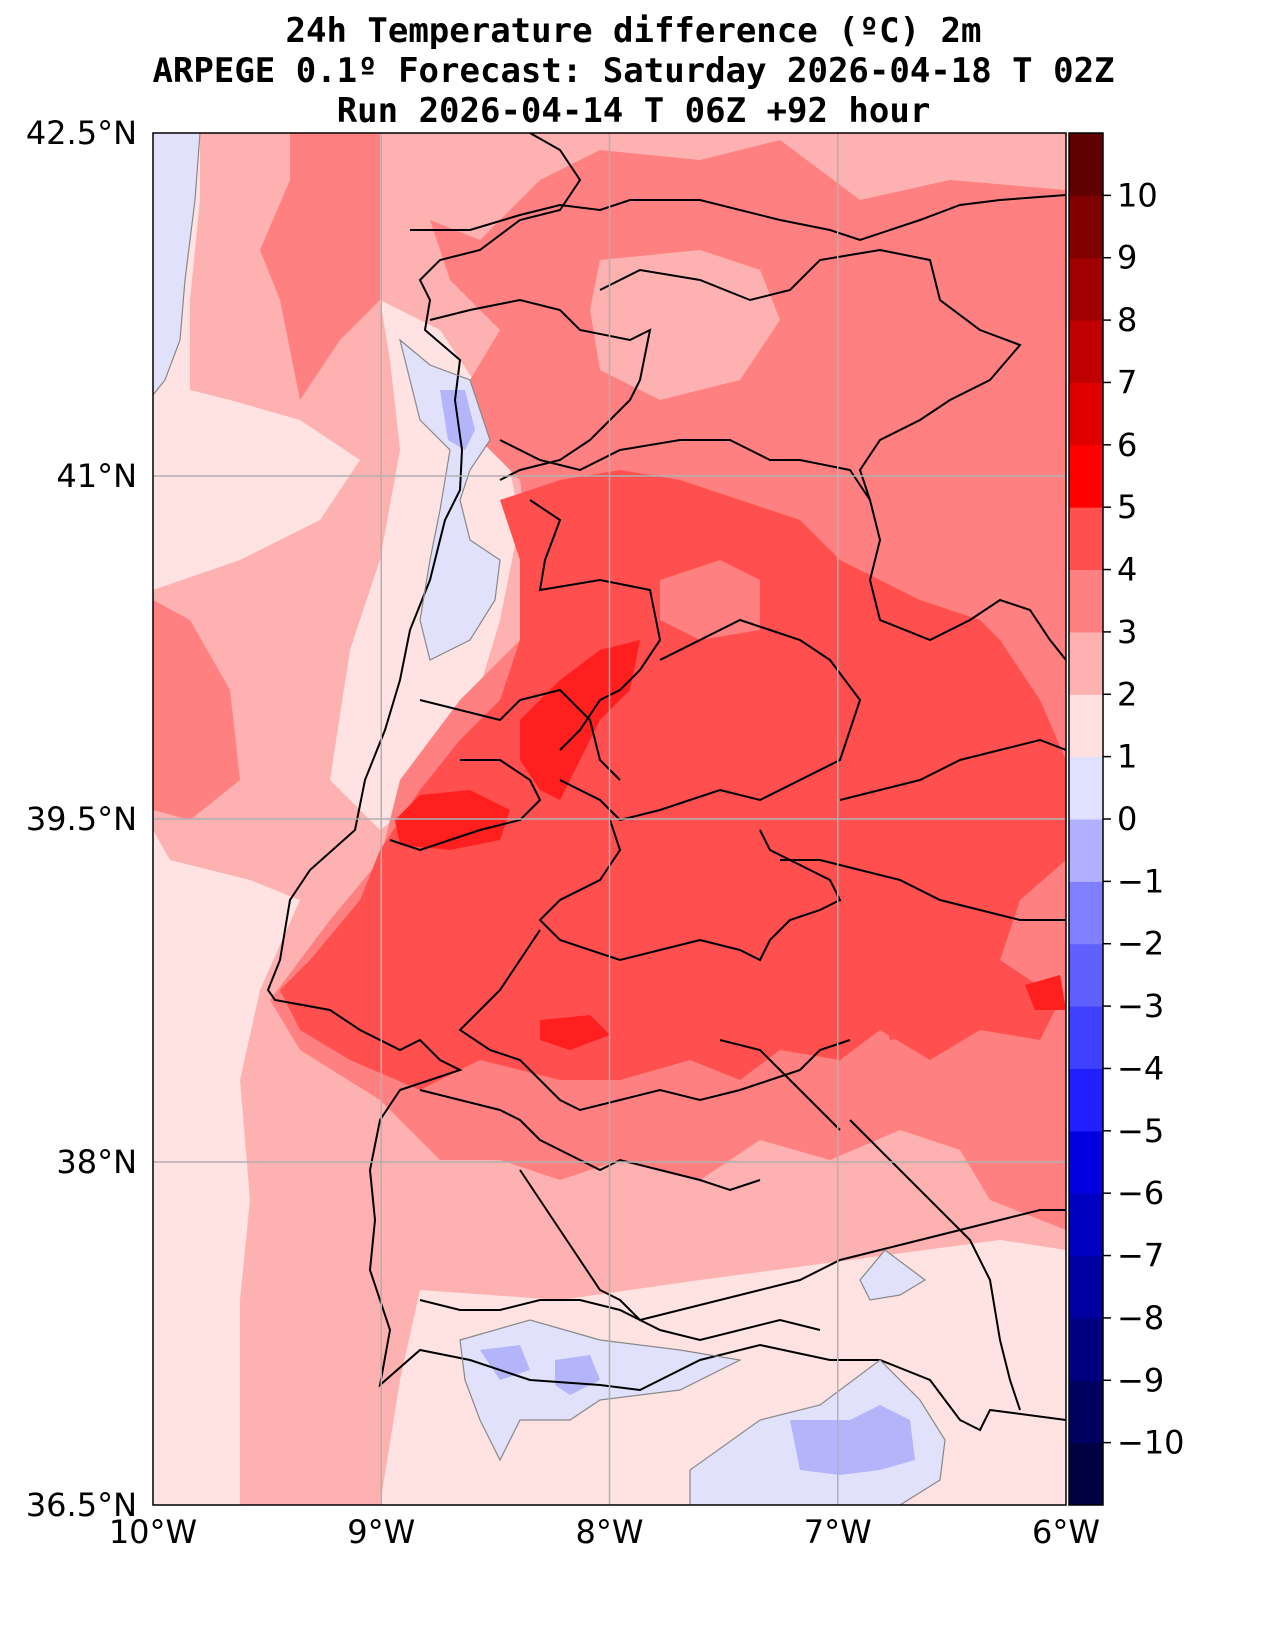  Describe the element at coordinates (575, 1032) in the screenshot. I see `field-band-4-5-south` at that location.